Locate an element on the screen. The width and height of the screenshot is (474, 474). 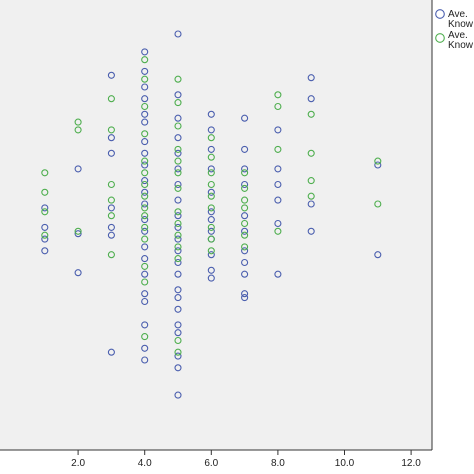
legend-label-blue: Ave. Know is located at coordinates (461, 19).